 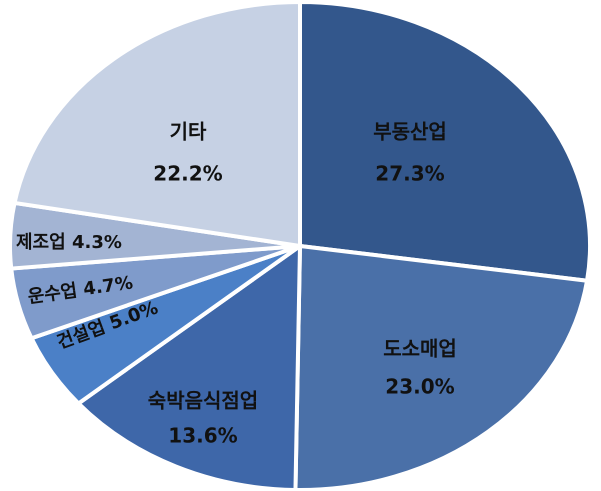 What do you see at coordinates (203, 401) in the screenshot?
I see `slice-label: 숙박음식점업` at bounding box center [203, 401].